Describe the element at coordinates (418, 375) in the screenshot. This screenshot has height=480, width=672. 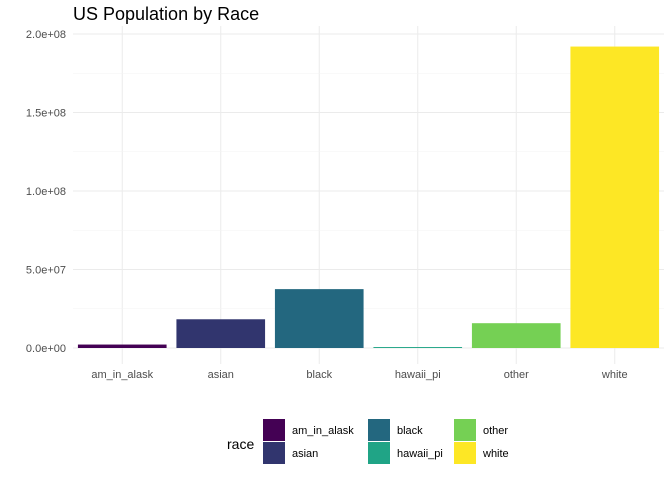
I see `x-tick-label: hawaii_pi` at that location.